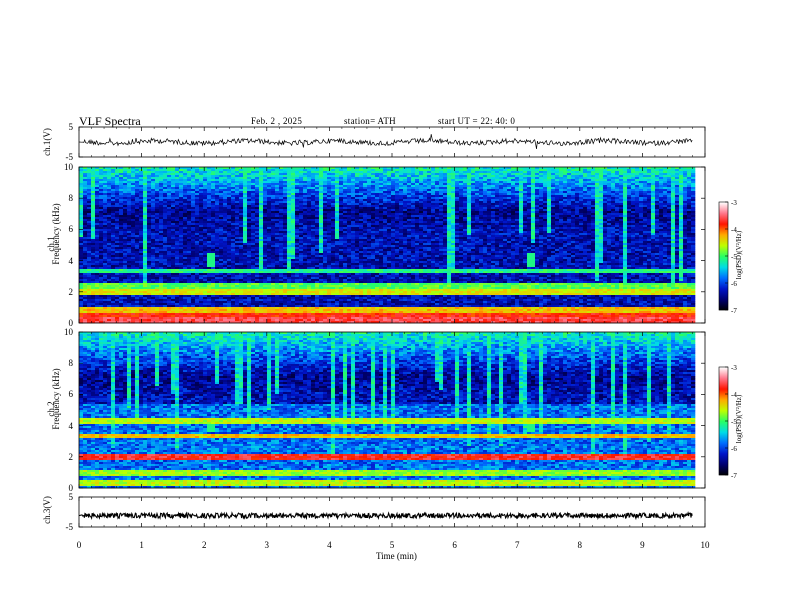 This screenshot has height=612, width=792. What do you see at coordinates (734, 449) in the screenshot?
I see `ch2-spectrogram-colorbar-tick-label: -6` at bounding box center [734, 449].